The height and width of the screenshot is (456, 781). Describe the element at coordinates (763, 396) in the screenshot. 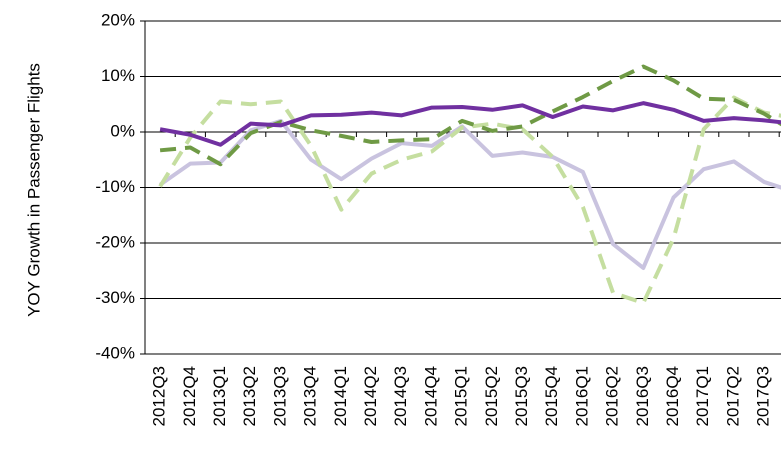

I see `x-tick-label: 2017Q3` at that location.